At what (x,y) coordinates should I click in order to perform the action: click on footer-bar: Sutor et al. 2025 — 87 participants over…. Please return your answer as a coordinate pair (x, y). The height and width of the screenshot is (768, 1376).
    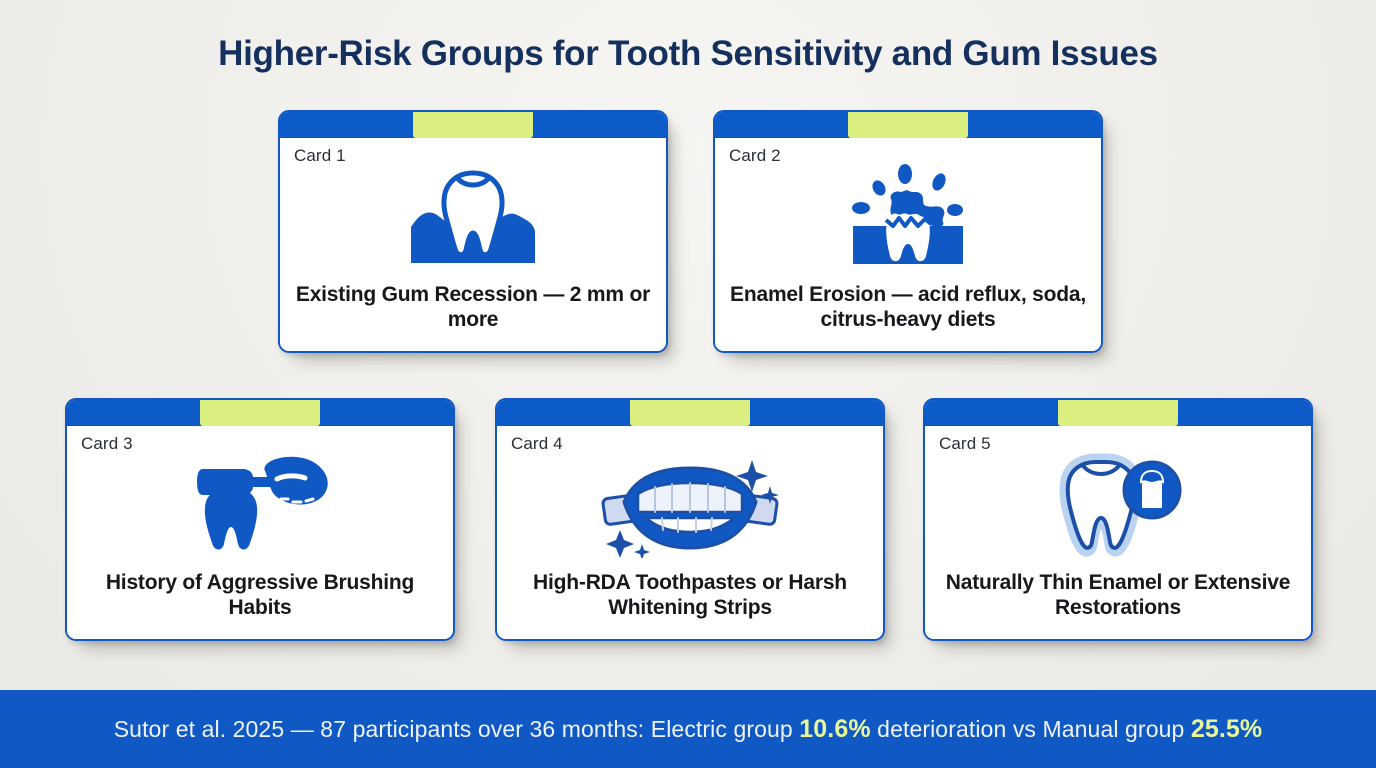
    Looking at the image, I should click on (688, 729).